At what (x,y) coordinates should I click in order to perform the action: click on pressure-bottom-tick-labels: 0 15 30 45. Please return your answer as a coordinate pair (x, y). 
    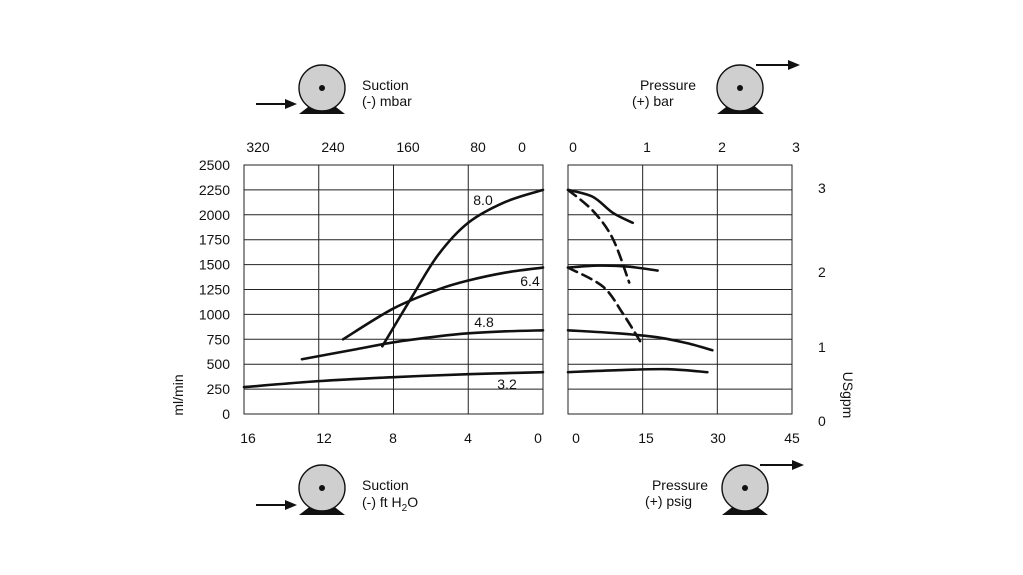
    Looking at the image, I should click on (686, 438).